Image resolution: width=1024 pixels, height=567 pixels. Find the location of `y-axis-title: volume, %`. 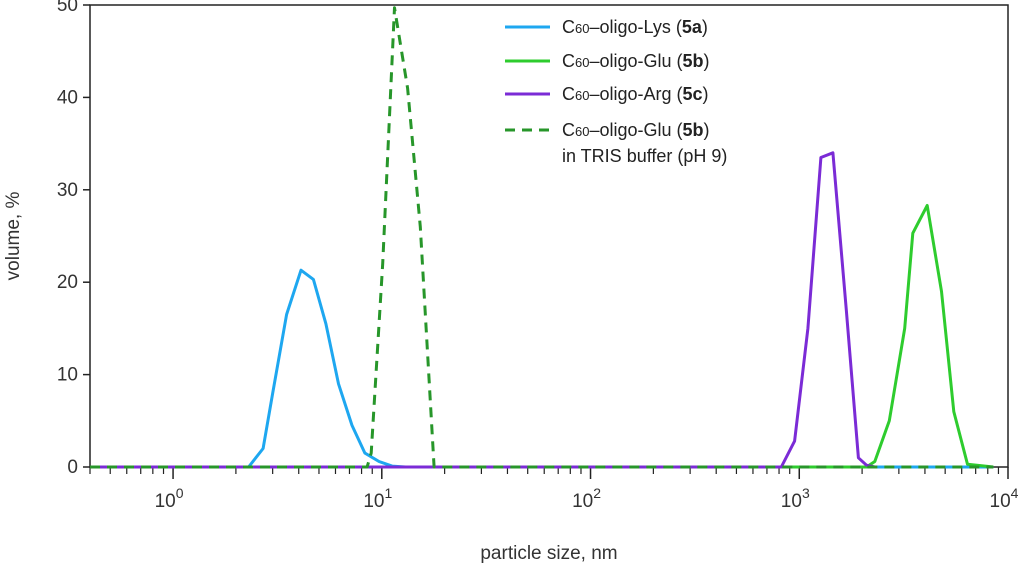

y-axis-title: volume, % is located at coordinates (13, 236).